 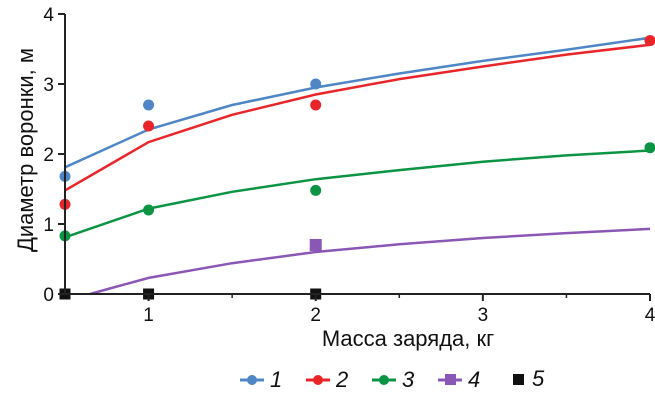 What do you see at coordinates (650, 315) in the screenshot?
I see `x-tick-label: 4` at bounding box center [650, 315].